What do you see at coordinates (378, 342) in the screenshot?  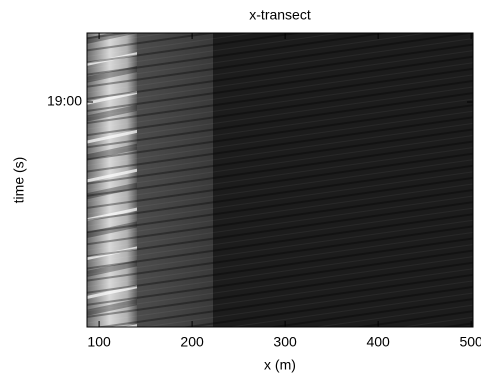 I see `x-tick-label: 400` at bounding box center [378, 342].